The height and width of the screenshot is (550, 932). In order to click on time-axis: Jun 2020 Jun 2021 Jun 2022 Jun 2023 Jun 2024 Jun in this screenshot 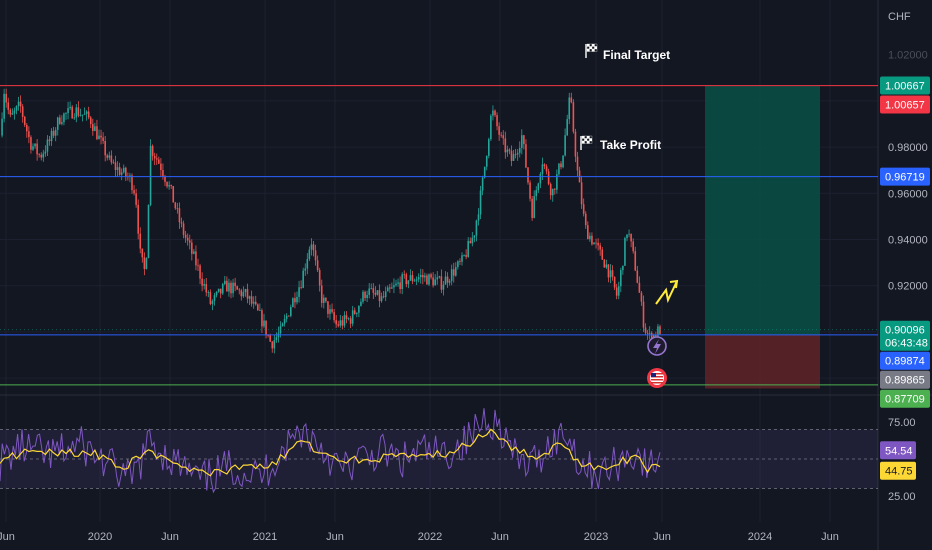, I will do `click(419, 537)`.